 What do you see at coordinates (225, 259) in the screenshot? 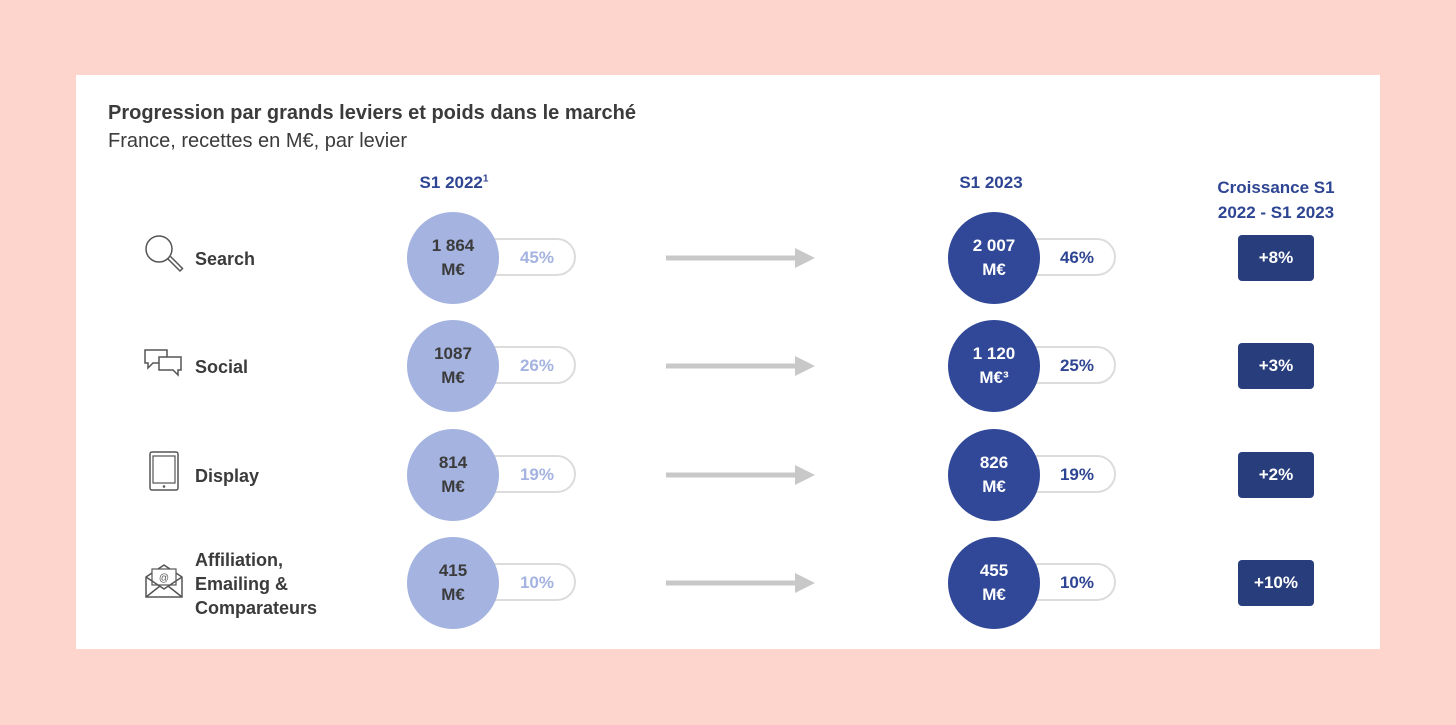
I see `lever-label: Search` at bounding box center [225, 259].